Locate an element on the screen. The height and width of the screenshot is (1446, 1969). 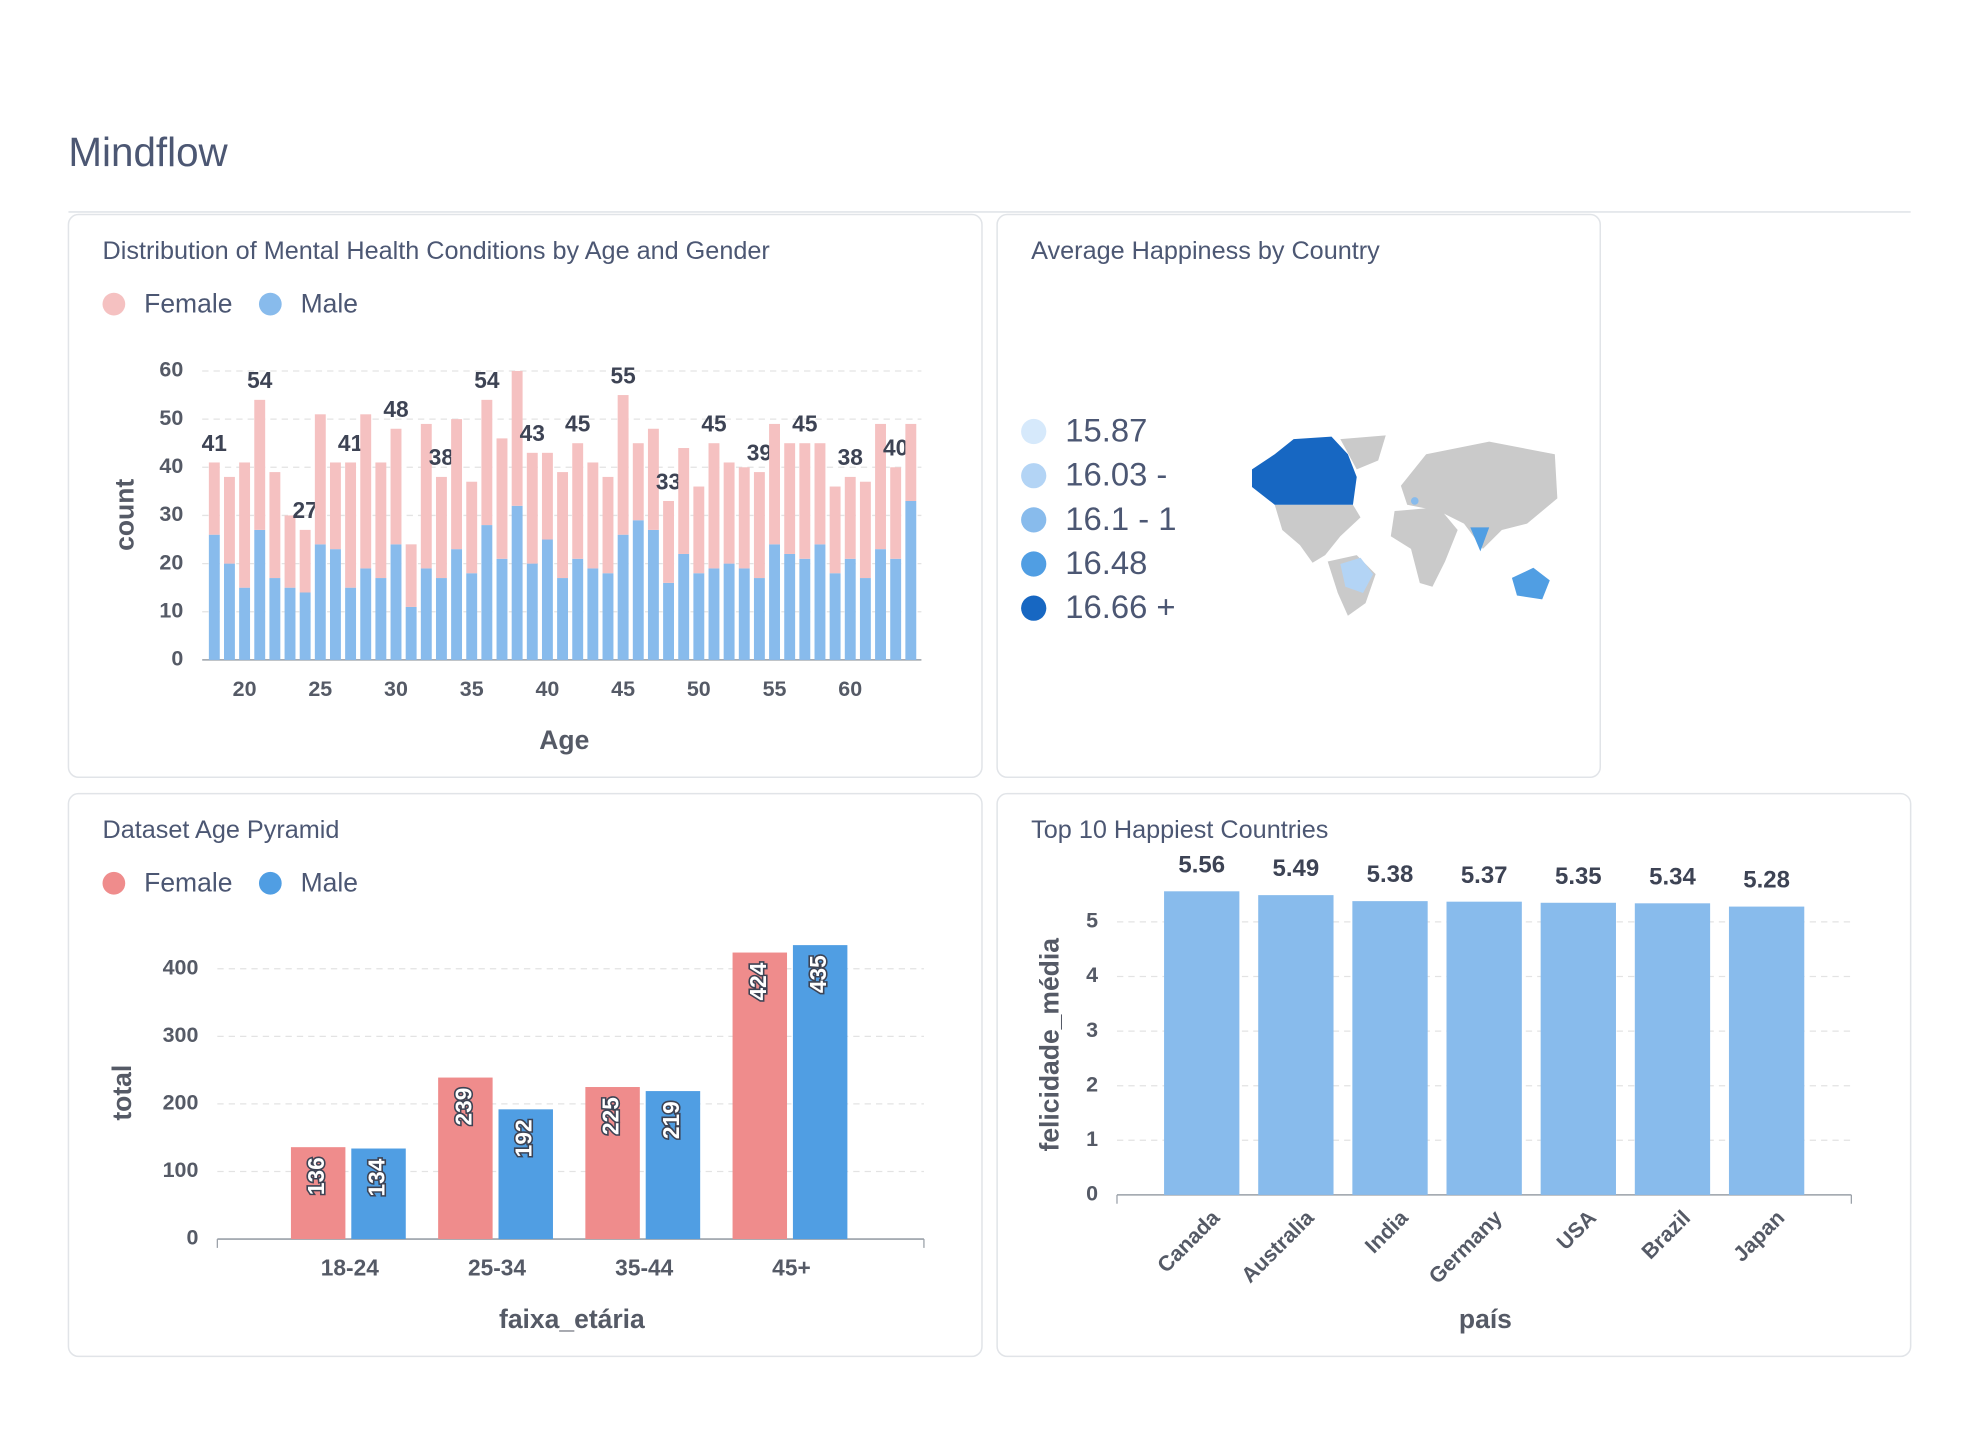
card-title: Top 10 Happiest Countries is located at coordinates (1179, 830).